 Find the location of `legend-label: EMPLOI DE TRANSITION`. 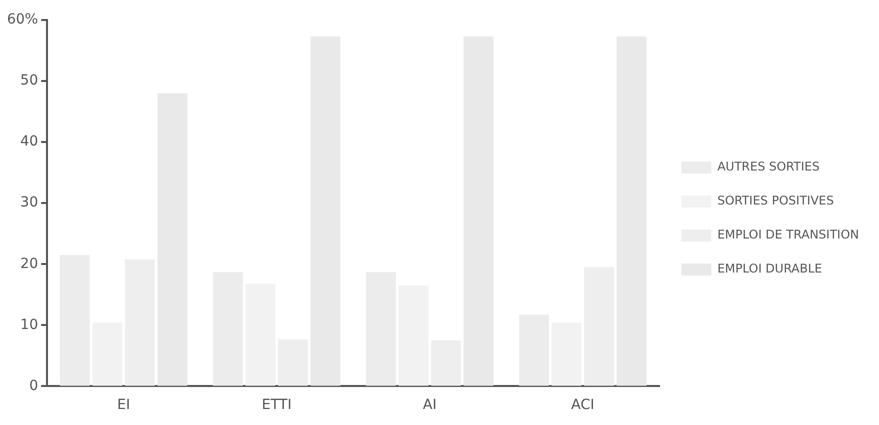

legend-label: EMPLOI DE TRANSITION is located at coordinates (788, 235).